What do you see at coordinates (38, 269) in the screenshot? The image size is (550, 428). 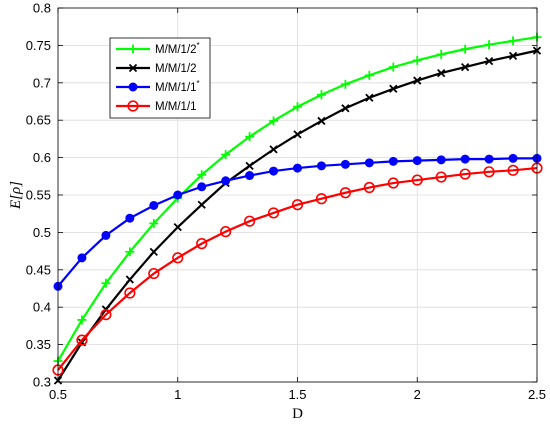 I see `y-tick-label: 0.45` at bounding box center [38, 269].